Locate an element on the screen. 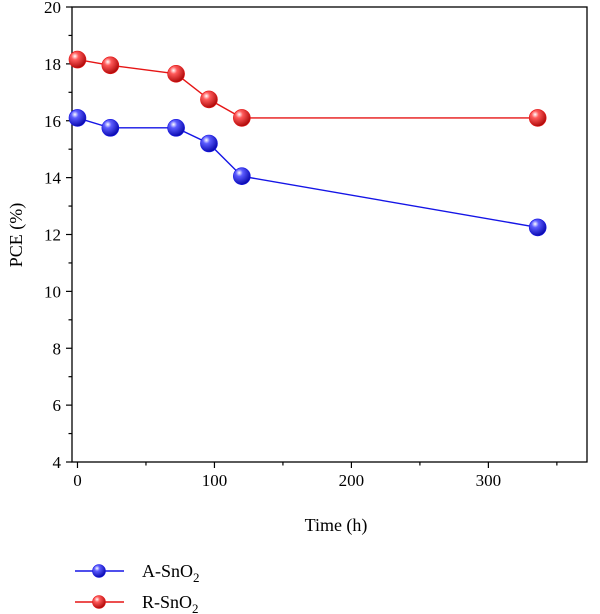  x-tick-label: 200 is located at coordinates (352, 480).